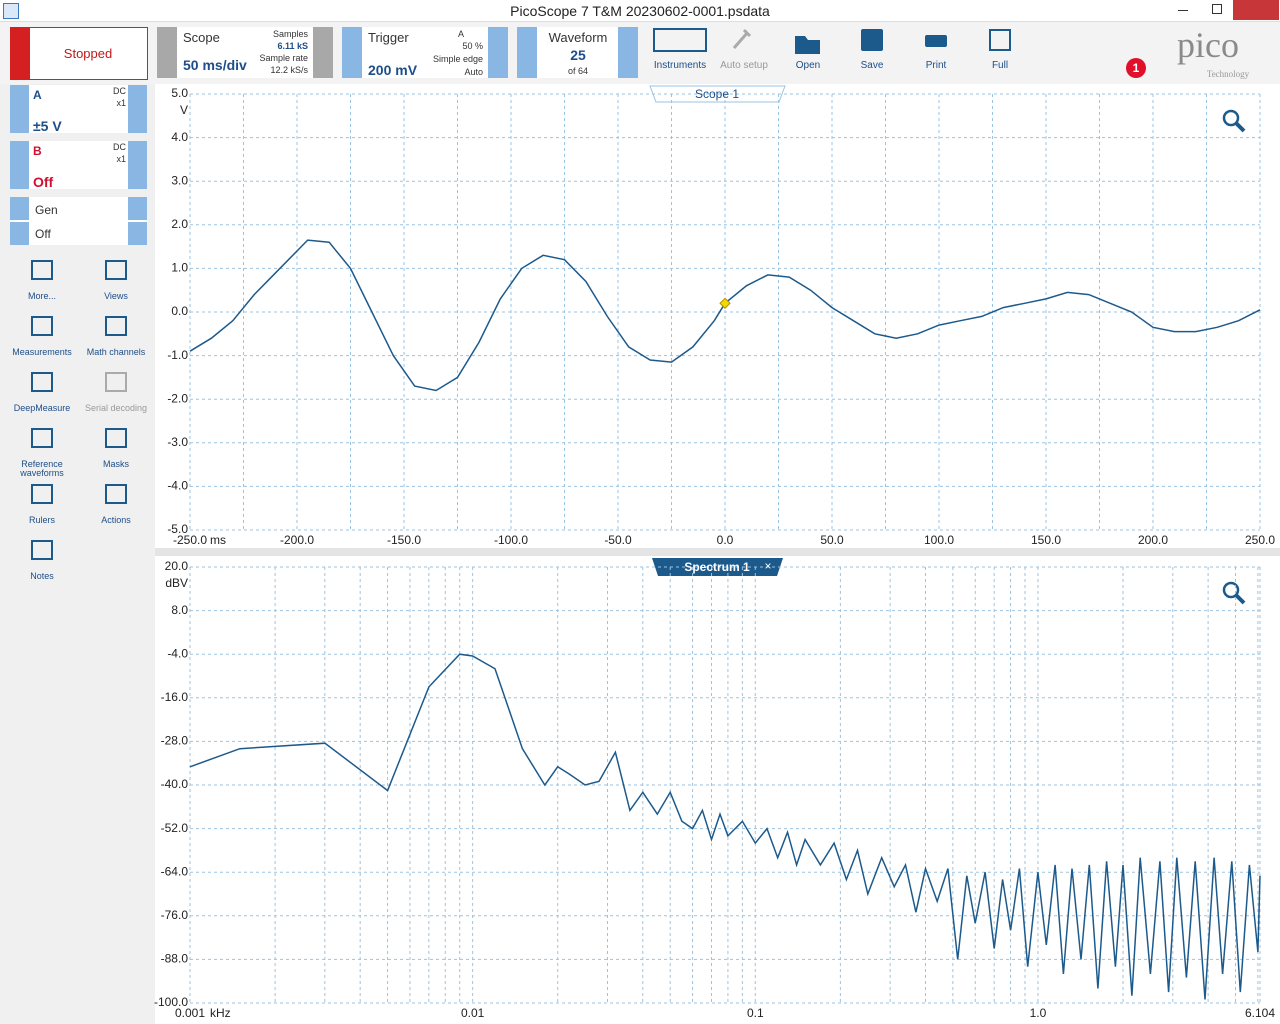 Image resolution: width=1280 pixels, height=1024 pixels. Describe the element at coordinates (245, 52) in the screenshot. I see `scope-group` at that location.